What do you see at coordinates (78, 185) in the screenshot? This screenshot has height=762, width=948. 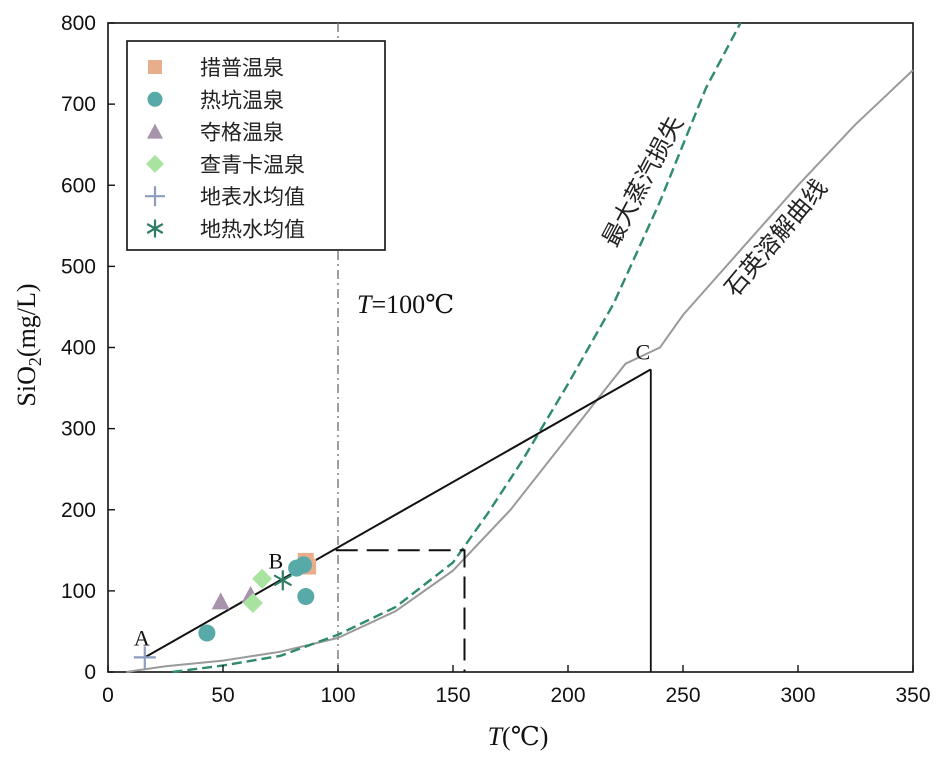 I see `y-tick-label: 600` at bounding box center [78, 185].